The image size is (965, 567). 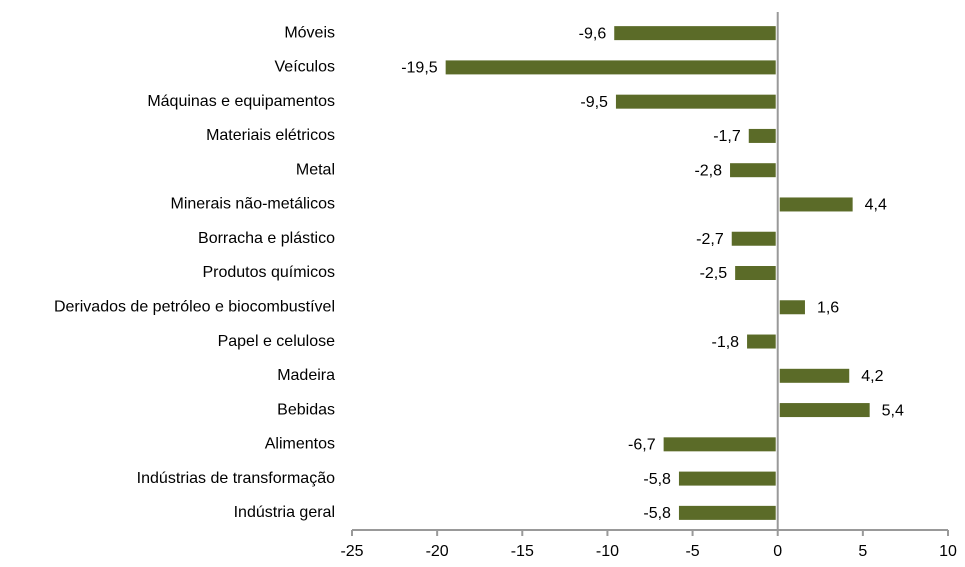 I want to click on x-tick-label: -10, so click(x=607, y=551).